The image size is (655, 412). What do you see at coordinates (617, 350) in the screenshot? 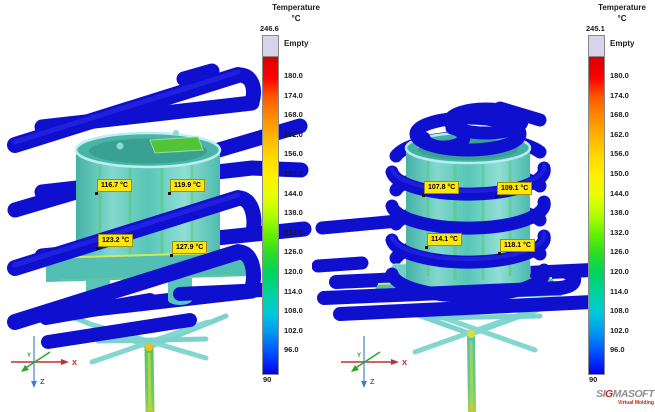
I see `colorbar-tick: 96.0` at bounding box center [617, 350].